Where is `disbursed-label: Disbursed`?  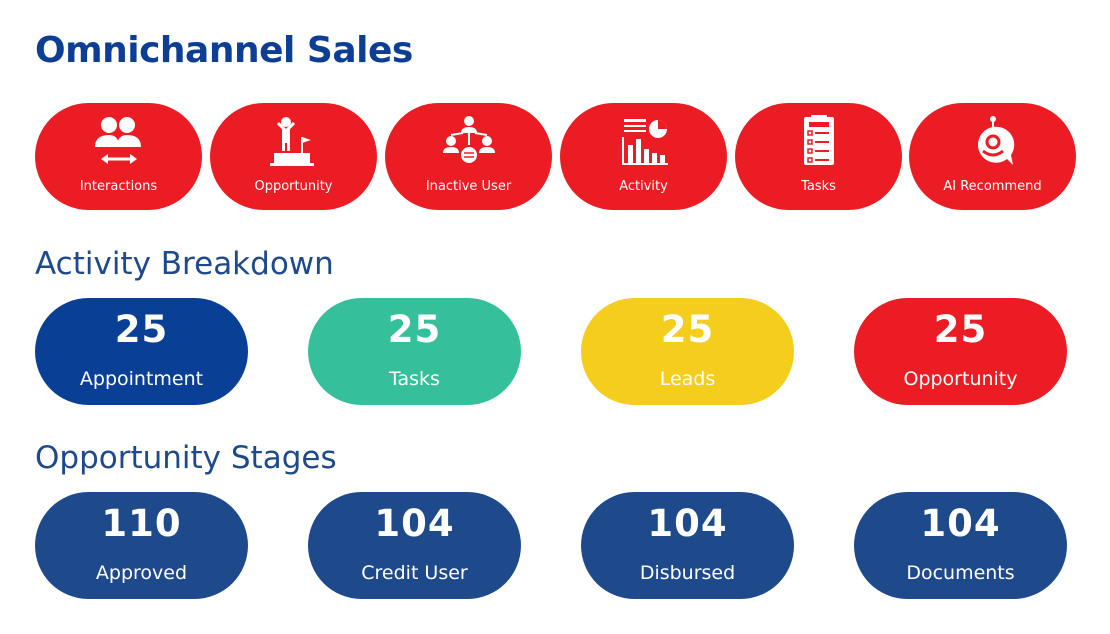
disbursed-label: Disbursed is located at coordinates (687, 573).